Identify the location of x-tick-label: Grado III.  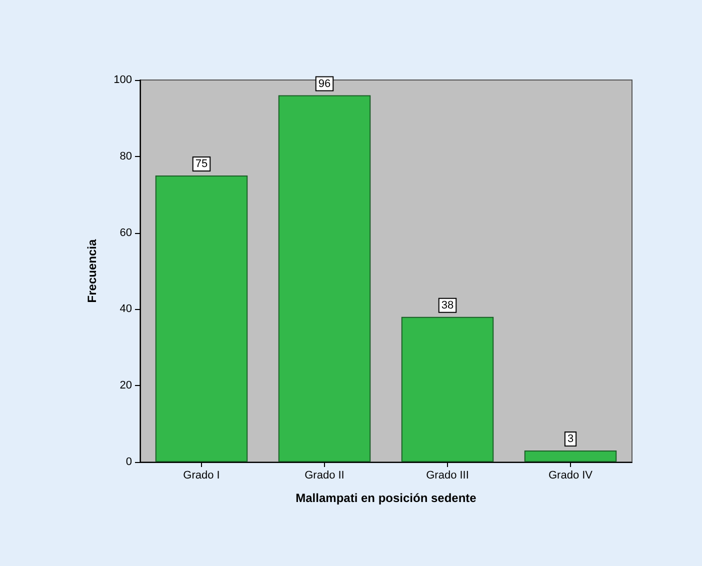
(447, 476).